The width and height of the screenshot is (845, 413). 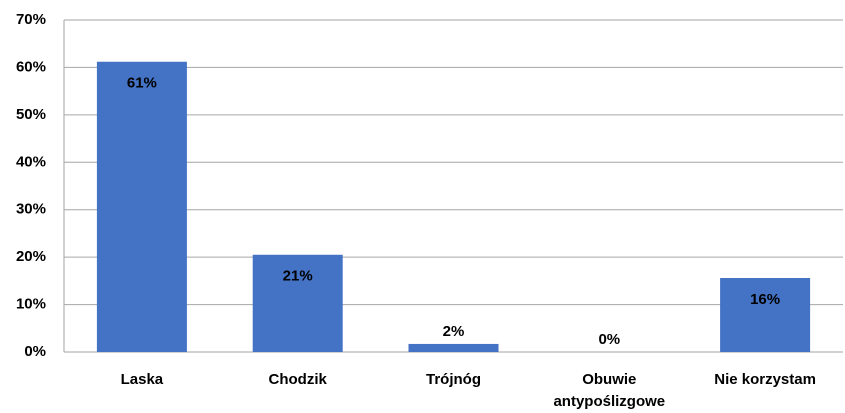 I want to click on data-label: 21%, so click(x=298, y=276).